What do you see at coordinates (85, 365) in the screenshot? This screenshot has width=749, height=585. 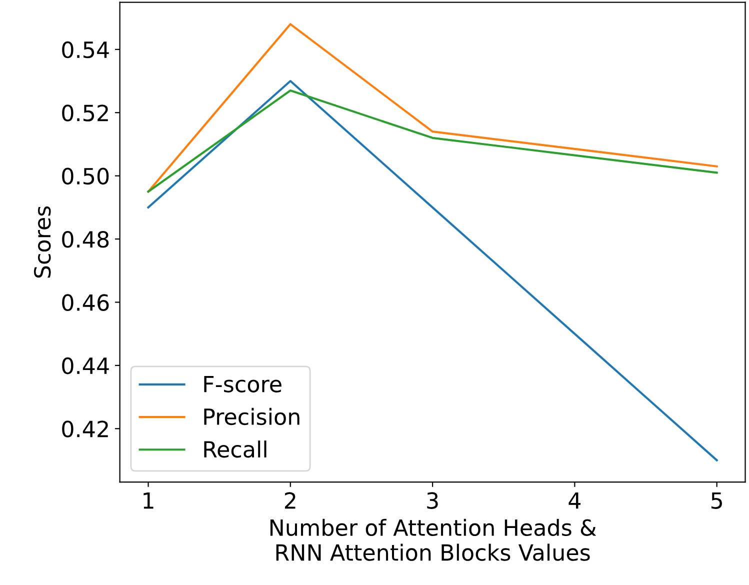 I see `y-tick-label: 0.44` at bounding box center [85, 365].